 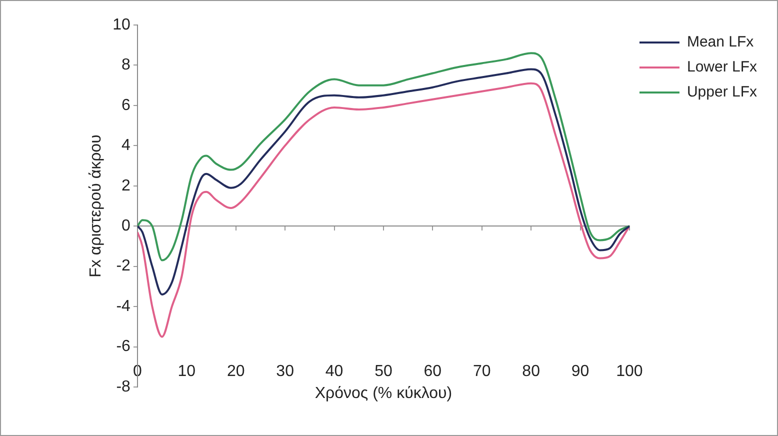 What do you see at coordinates (629, 371) in the screenshot?
I see `x-tick-label: 100` at bounding box center [629, 371].